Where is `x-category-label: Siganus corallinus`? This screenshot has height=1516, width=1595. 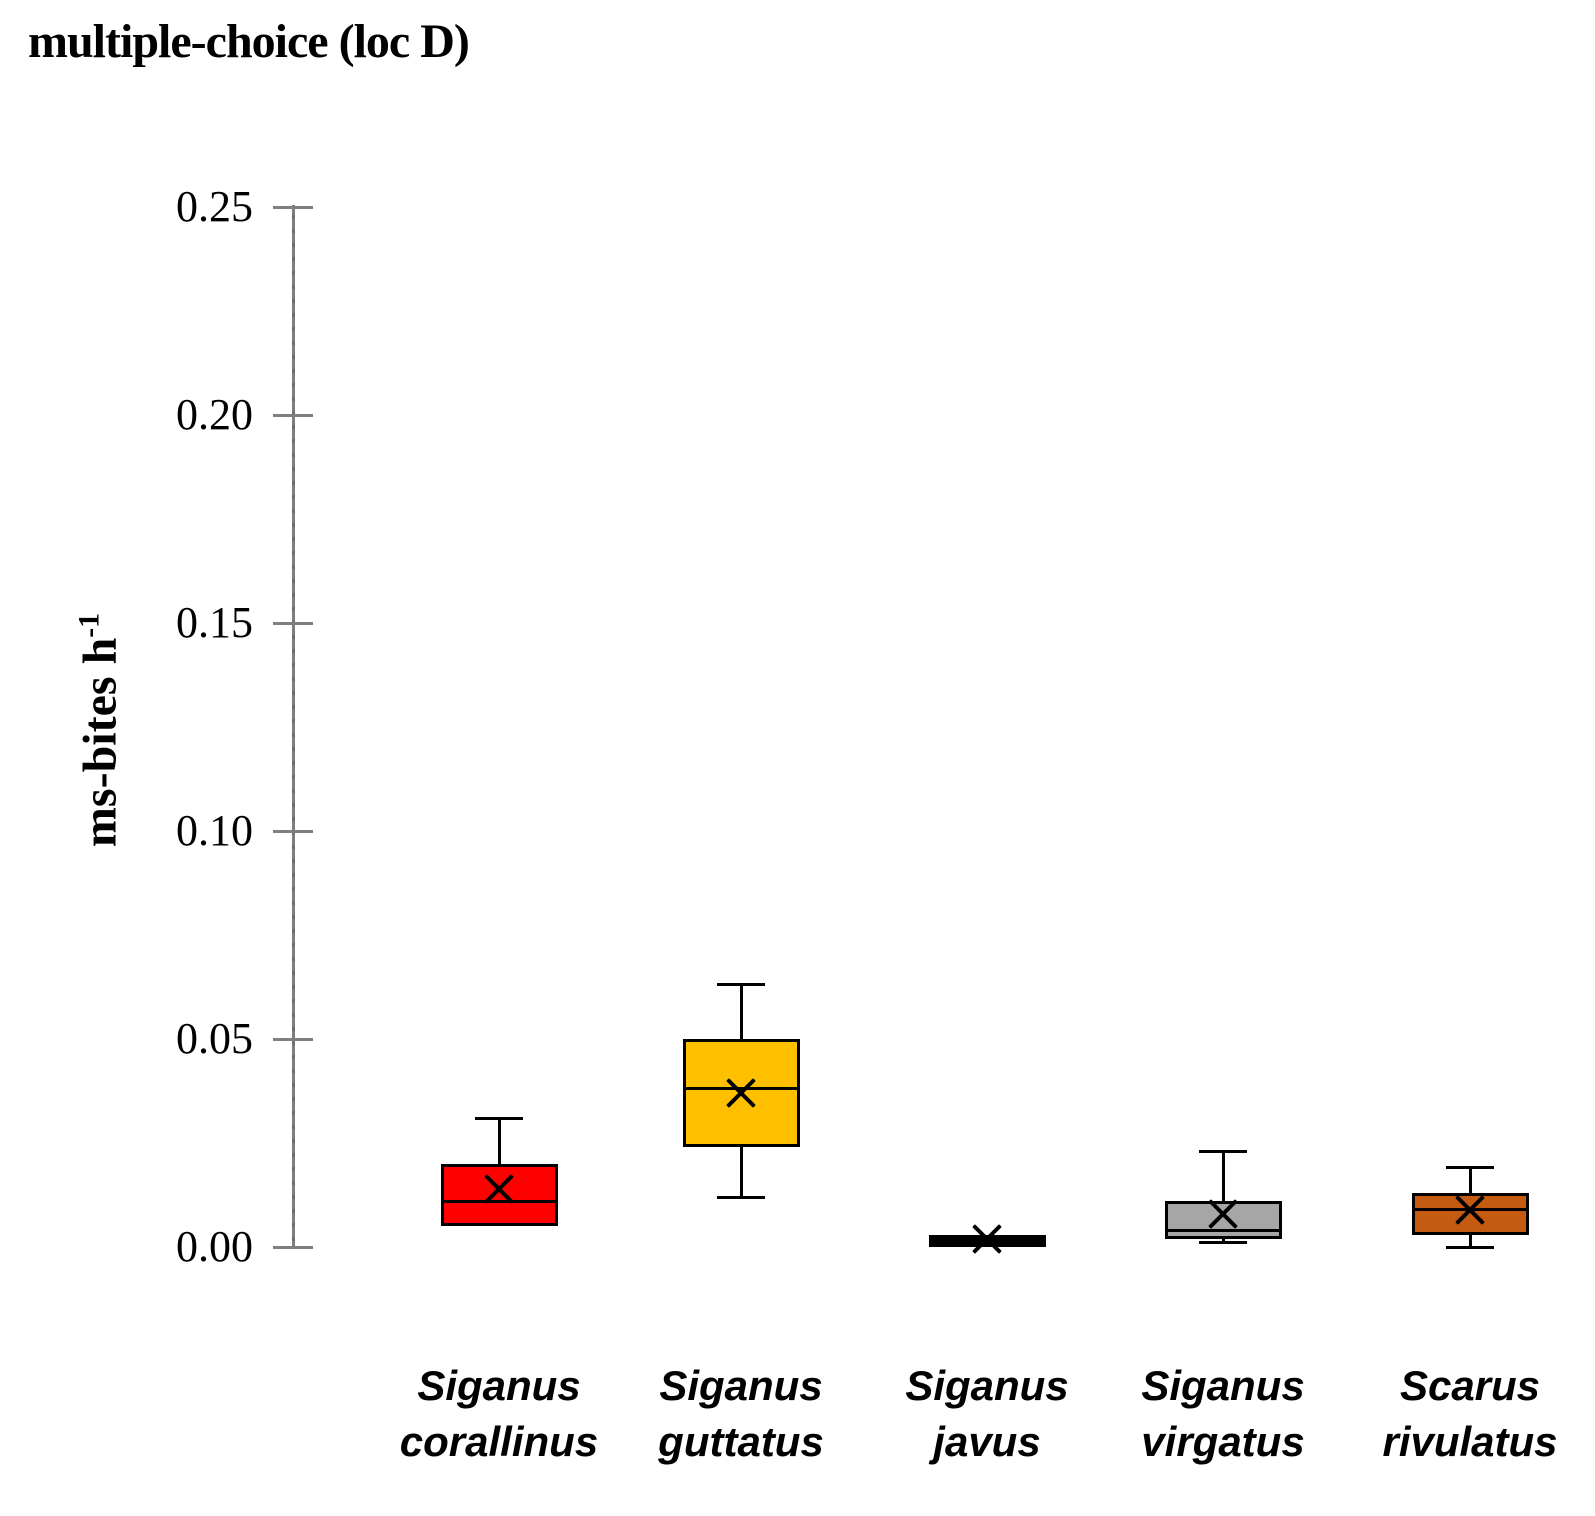 x-category-label: Siganus corallinus is located at coordinates (499, 1414).